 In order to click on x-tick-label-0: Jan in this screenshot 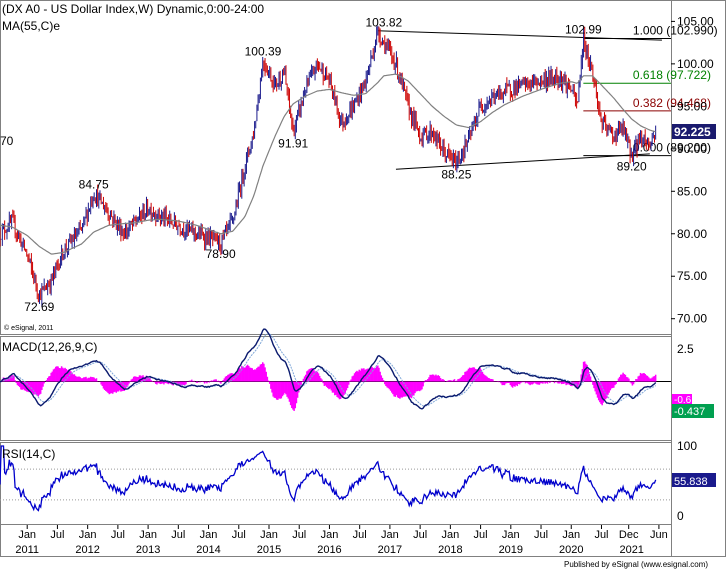, I will do `click(27, 535)`.